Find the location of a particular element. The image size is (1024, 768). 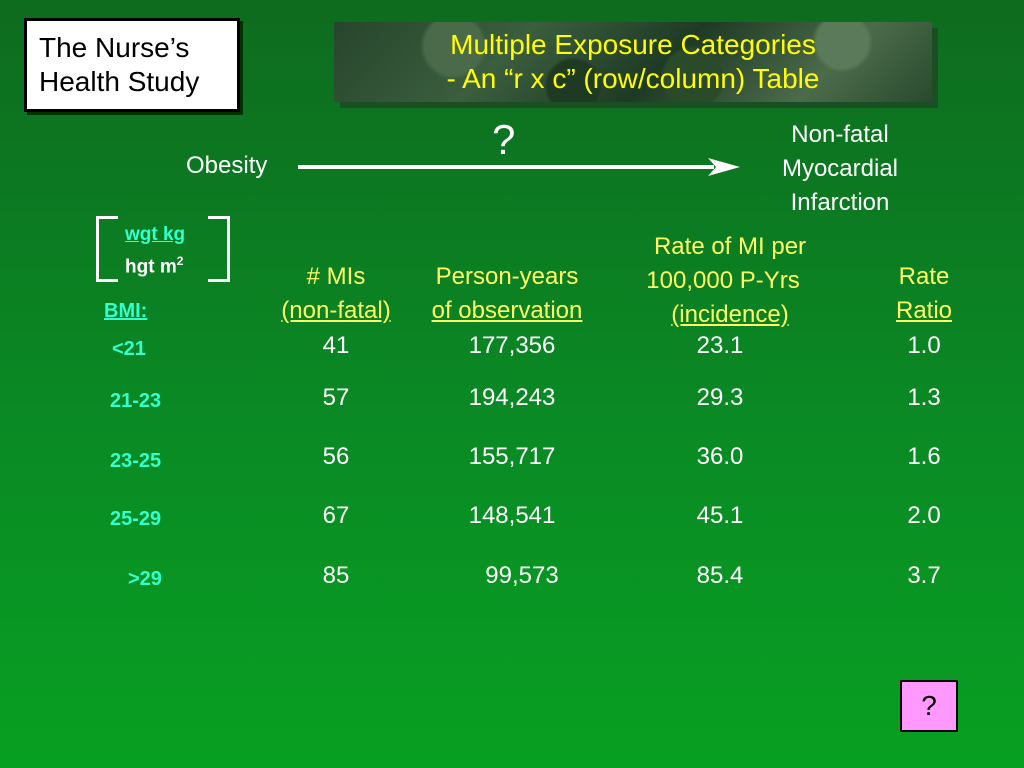

cell-person-years: 177,356 is located at coordinates (512, 345).